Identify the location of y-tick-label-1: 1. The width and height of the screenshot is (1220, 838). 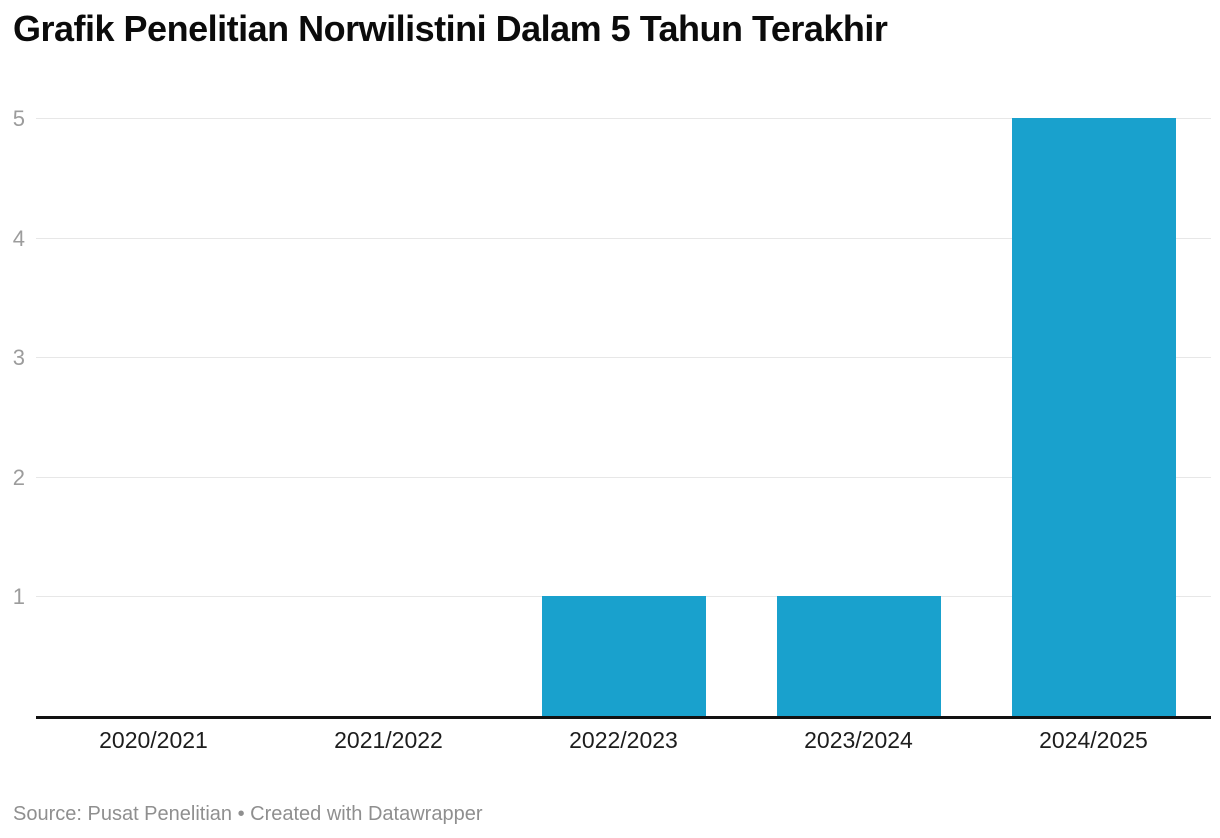
(18, 596).